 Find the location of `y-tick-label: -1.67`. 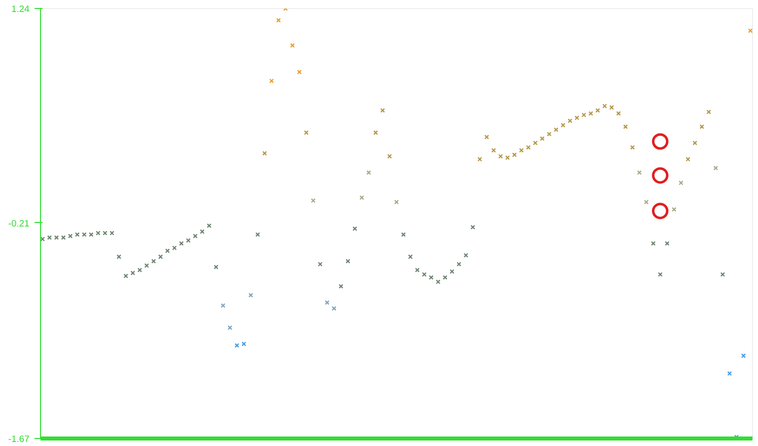

y-tick-label: -1.67 is located at coordinates (19, 439).